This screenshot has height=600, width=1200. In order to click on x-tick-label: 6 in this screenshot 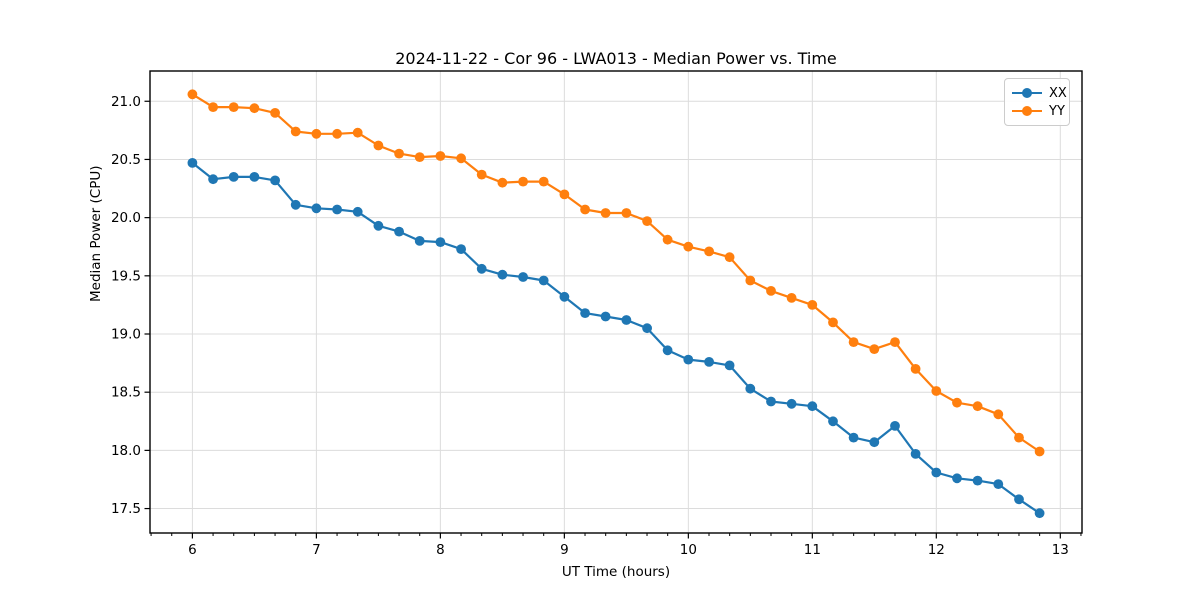, I will do `click(192, 550)`.